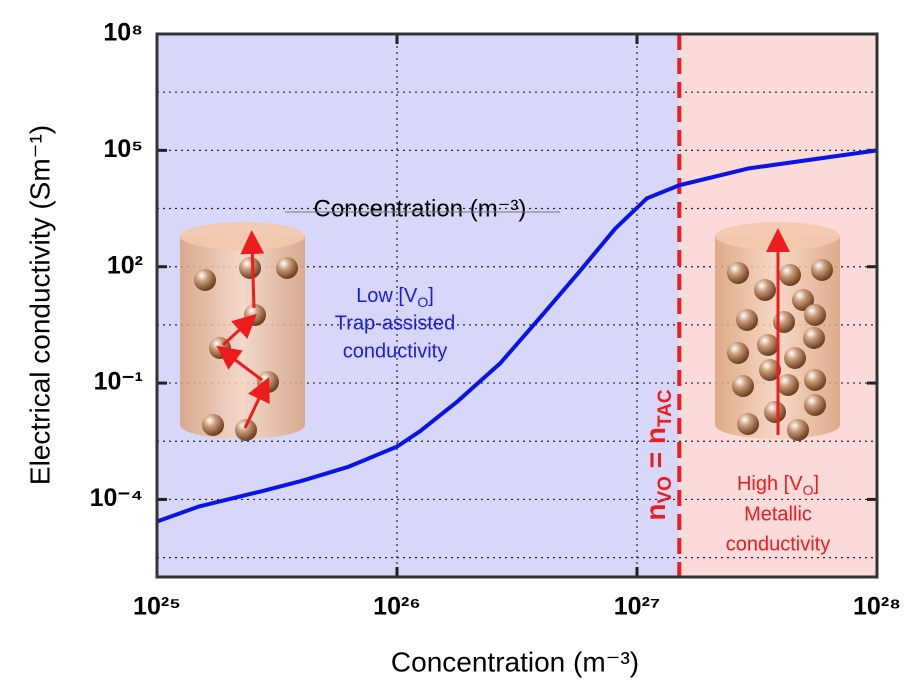 The height and width of the screenshot is (697, 905). I want to click on y-tick-label: 10⁸, so click(123, 33).